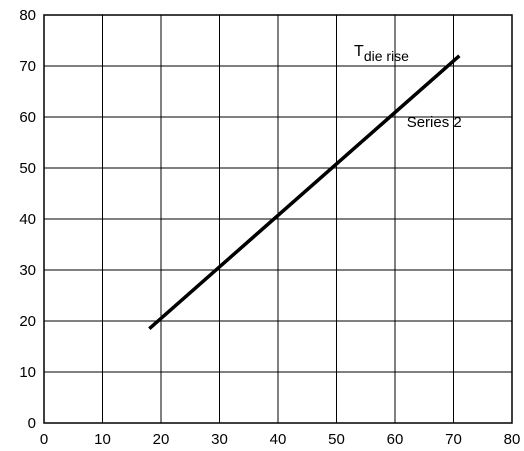 The width and height of the screenshot is (524, 451). I want to click on y-tick-label: 80, so click(27, 15).